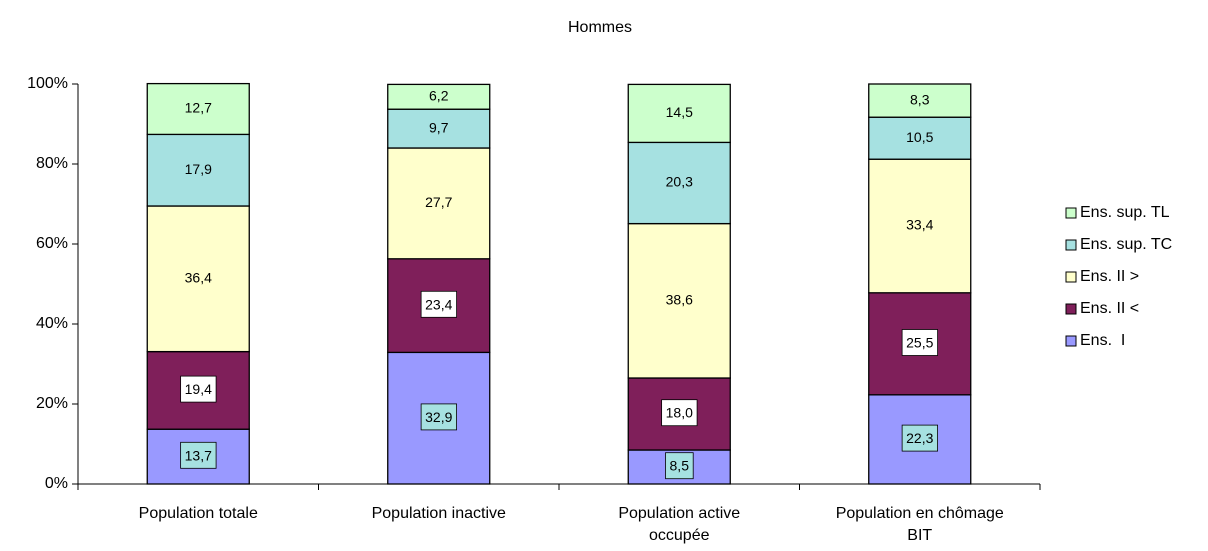 The height and width of the screenshot is (551, 1208). I want to click on x-tick-label: Population en chômage BIT, so click(919, 524).